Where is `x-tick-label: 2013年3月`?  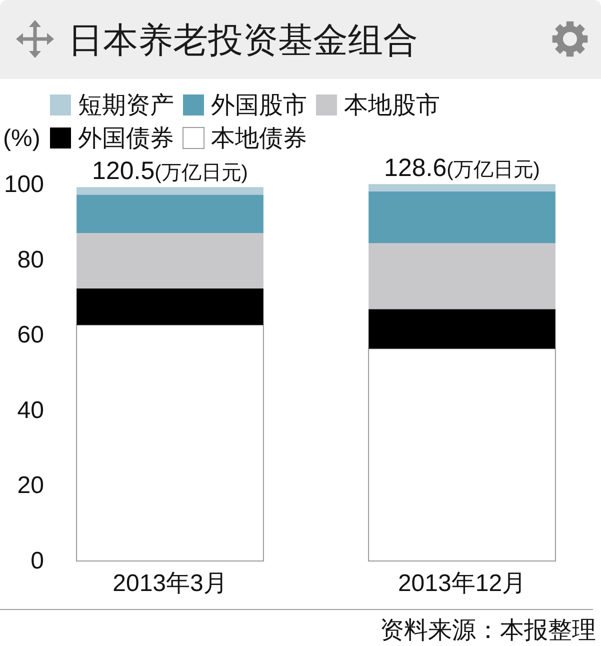 x-tick-label: 2013年3月 is located at coordinates (170, 583).